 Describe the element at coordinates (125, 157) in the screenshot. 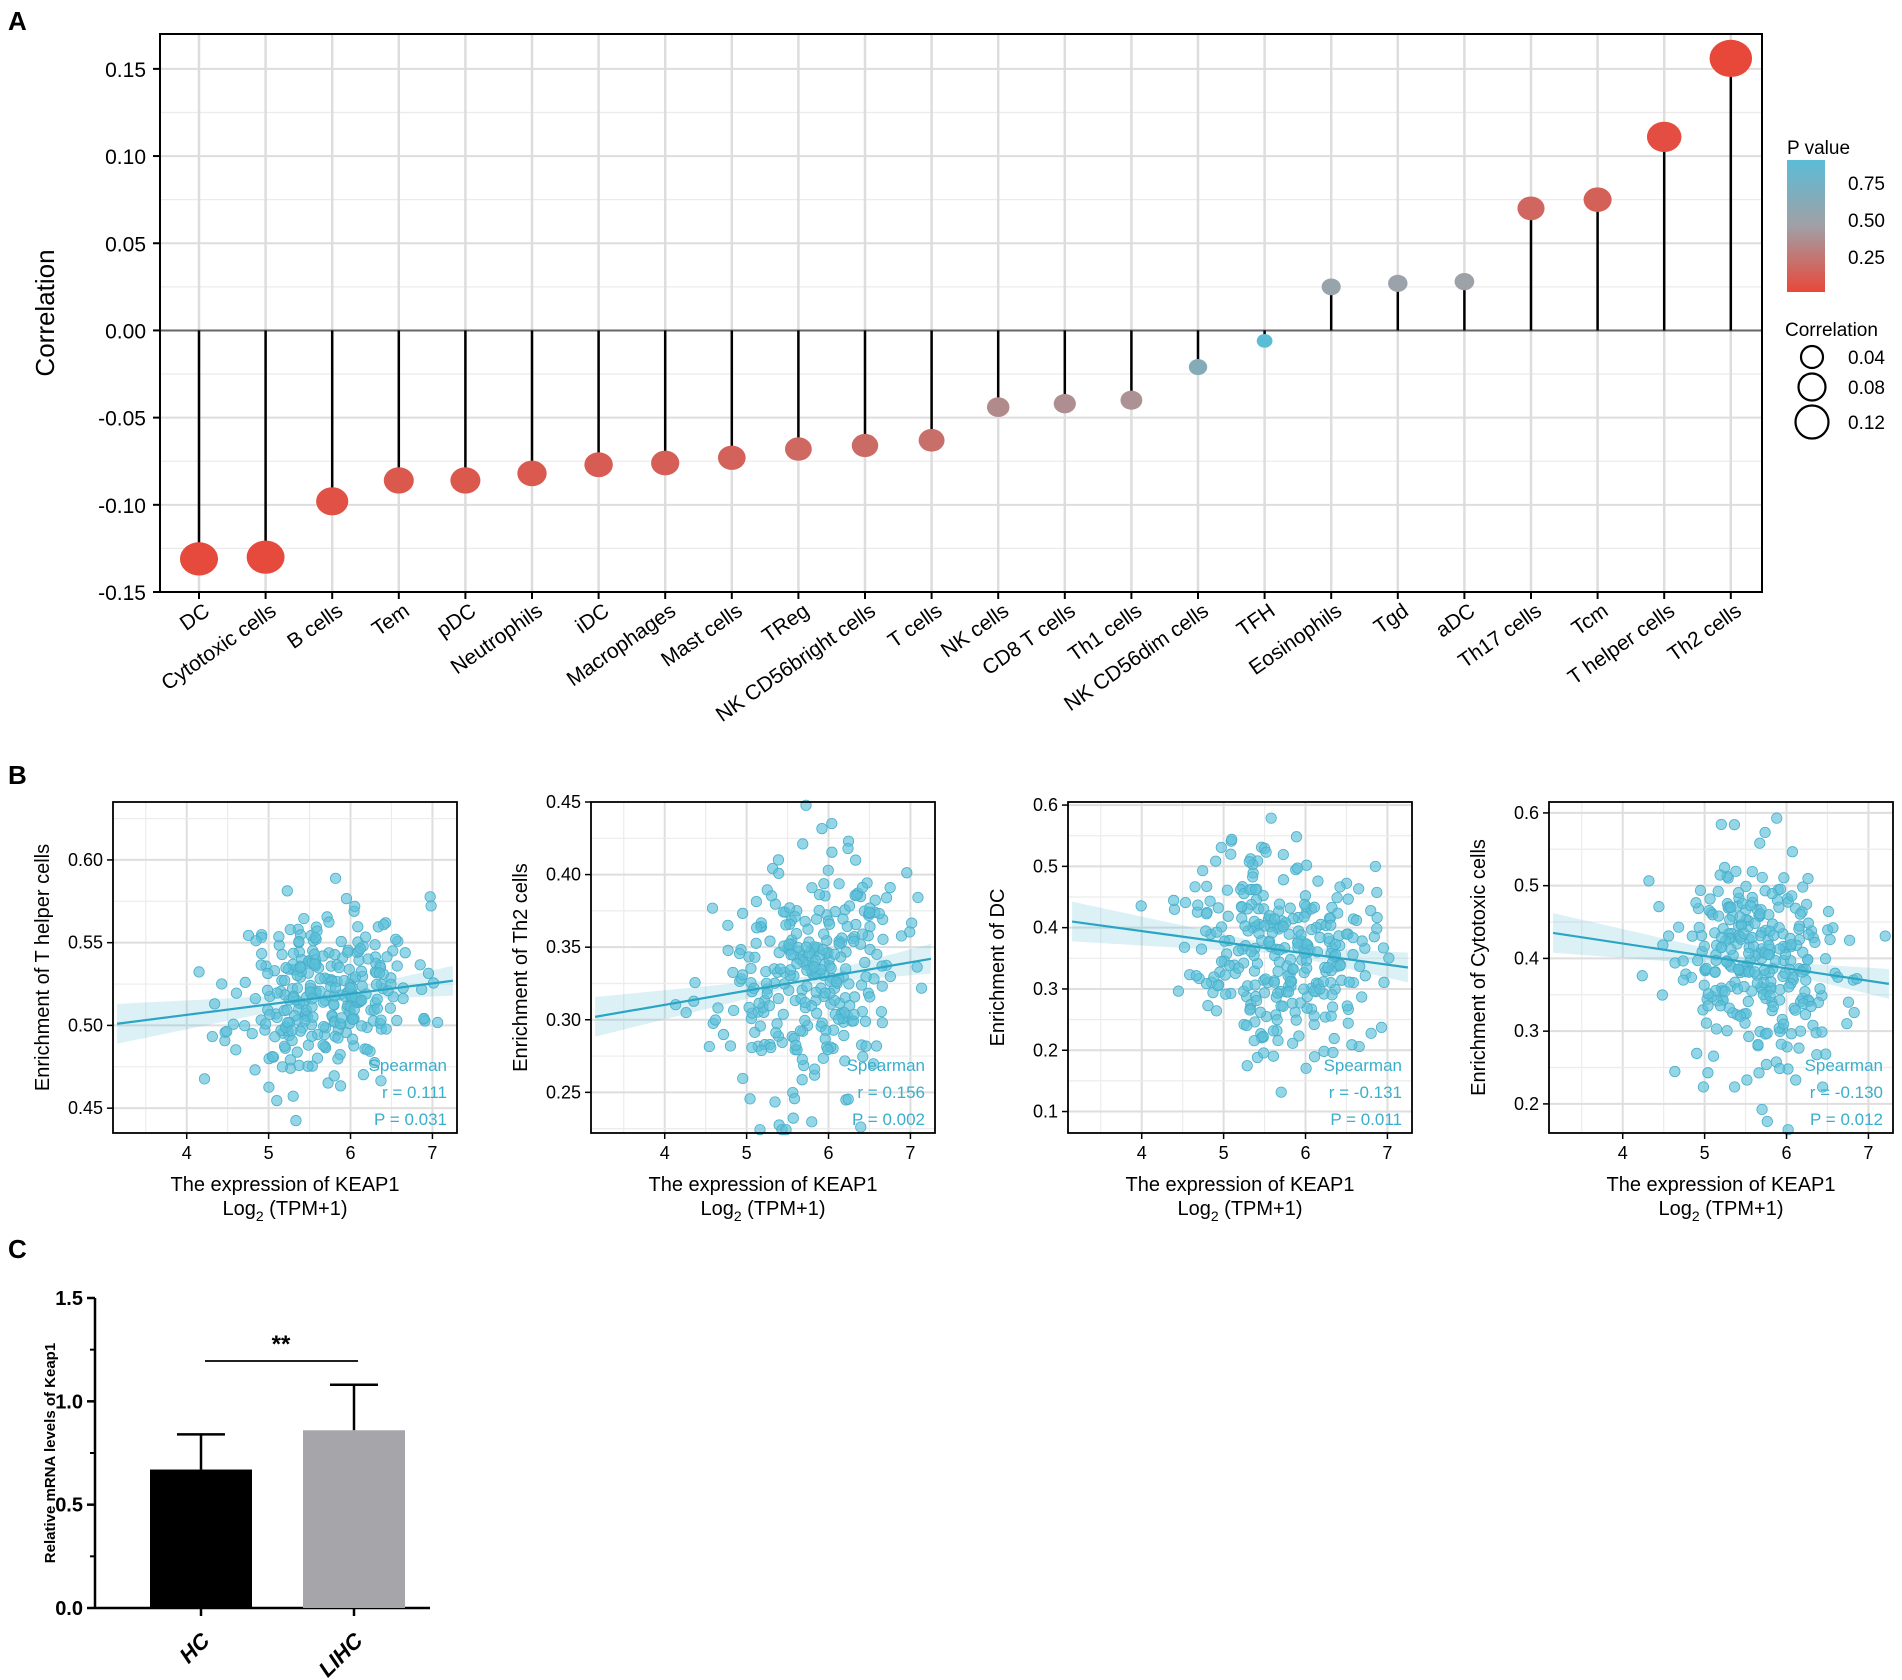

I see `y-tick-label: 0.10` at that location.